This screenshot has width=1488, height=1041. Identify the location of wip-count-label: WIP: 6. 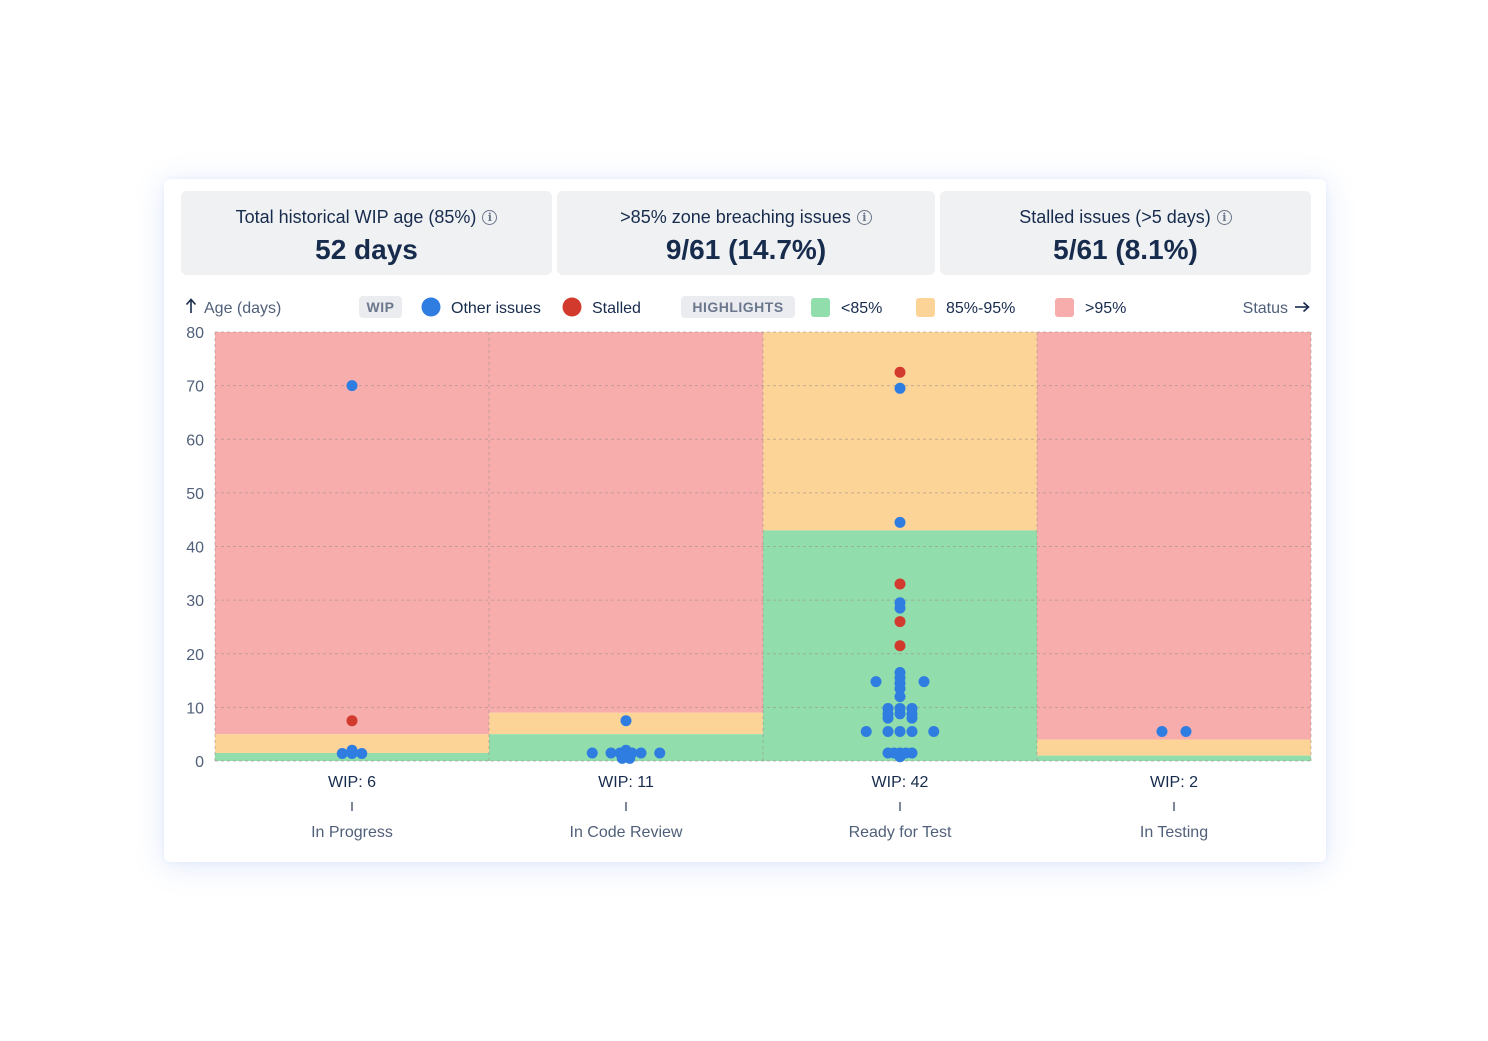
(352, 782).